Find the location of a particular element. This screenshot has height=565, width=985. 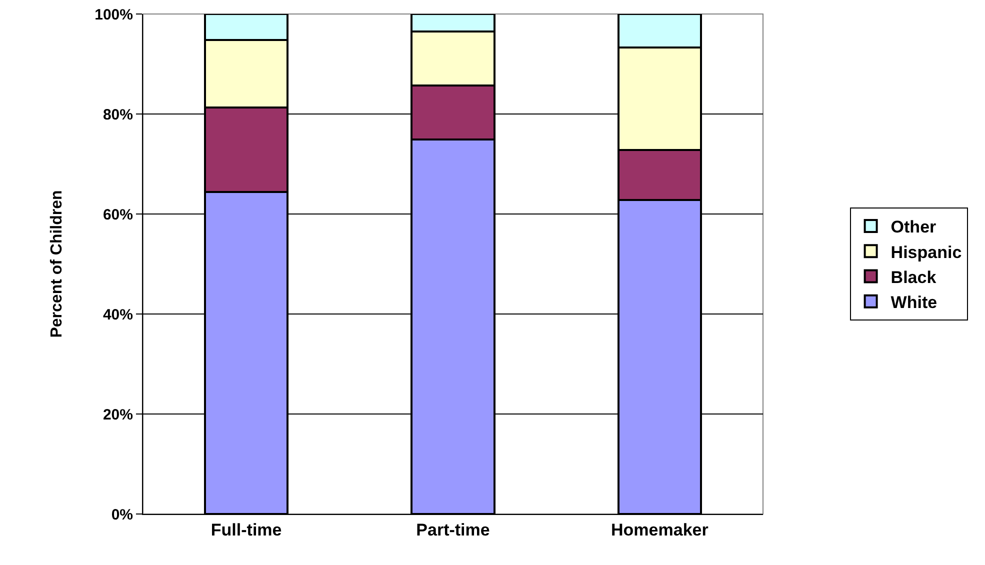

y-tick-label: 60% is located at coordinates (117, 215).